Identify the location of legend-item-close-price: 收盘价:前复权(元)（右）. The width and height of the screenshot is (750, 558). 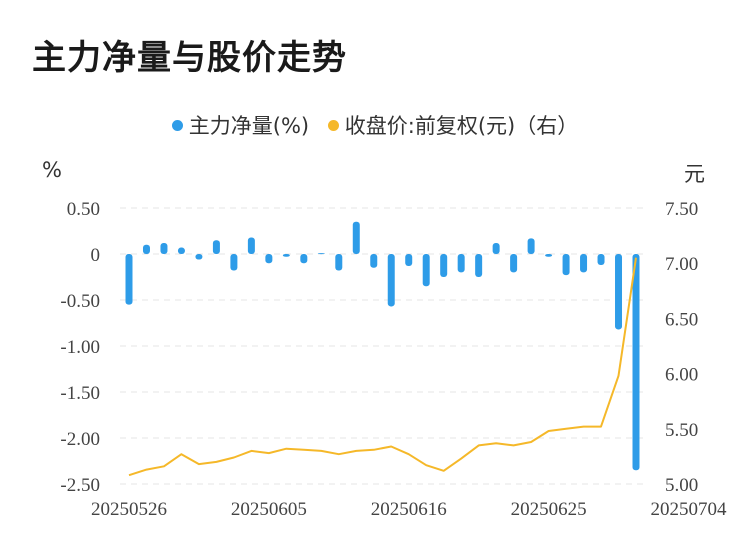
(453, 125).